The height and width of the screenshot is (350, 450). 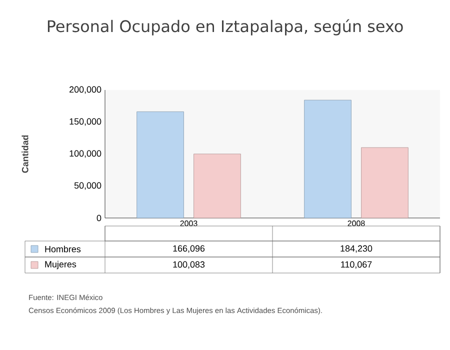 What do you see at coordinates (63, 249) in the screenshot?
I see `legend-label: Hombres` at bounding box center [63, 249].